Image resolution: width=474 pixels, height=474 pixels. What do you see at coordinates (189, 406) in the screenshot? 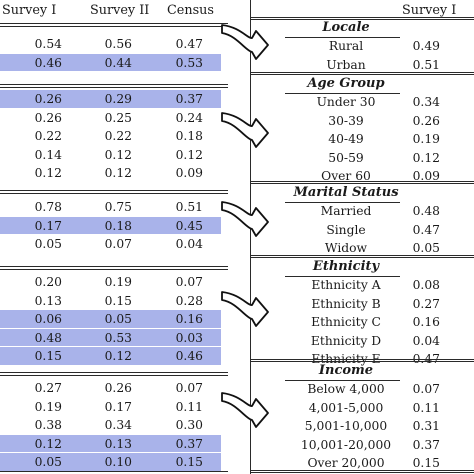
I see `left-value-cell: 0.11` at bounding box center [189, 406].